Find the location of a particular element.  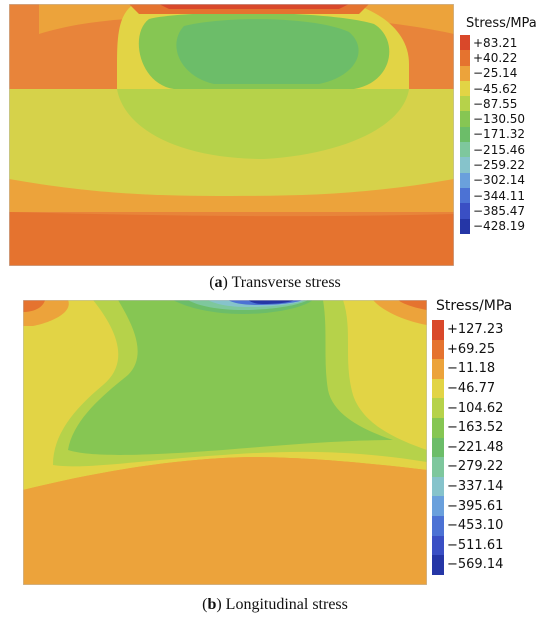

legend-value: −279.22 is located at coordinates (475, 467).